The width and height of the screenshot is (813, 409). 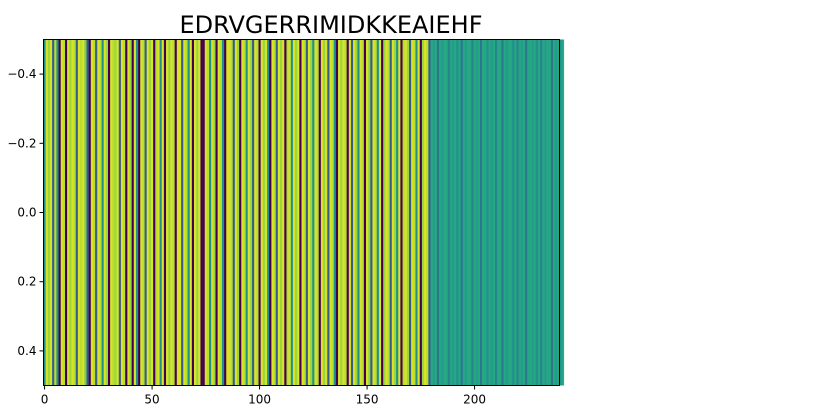 I want to click on y-axis: −0.4 −0.2 0.0 0.2 0.4, so click(x=25, y=212).